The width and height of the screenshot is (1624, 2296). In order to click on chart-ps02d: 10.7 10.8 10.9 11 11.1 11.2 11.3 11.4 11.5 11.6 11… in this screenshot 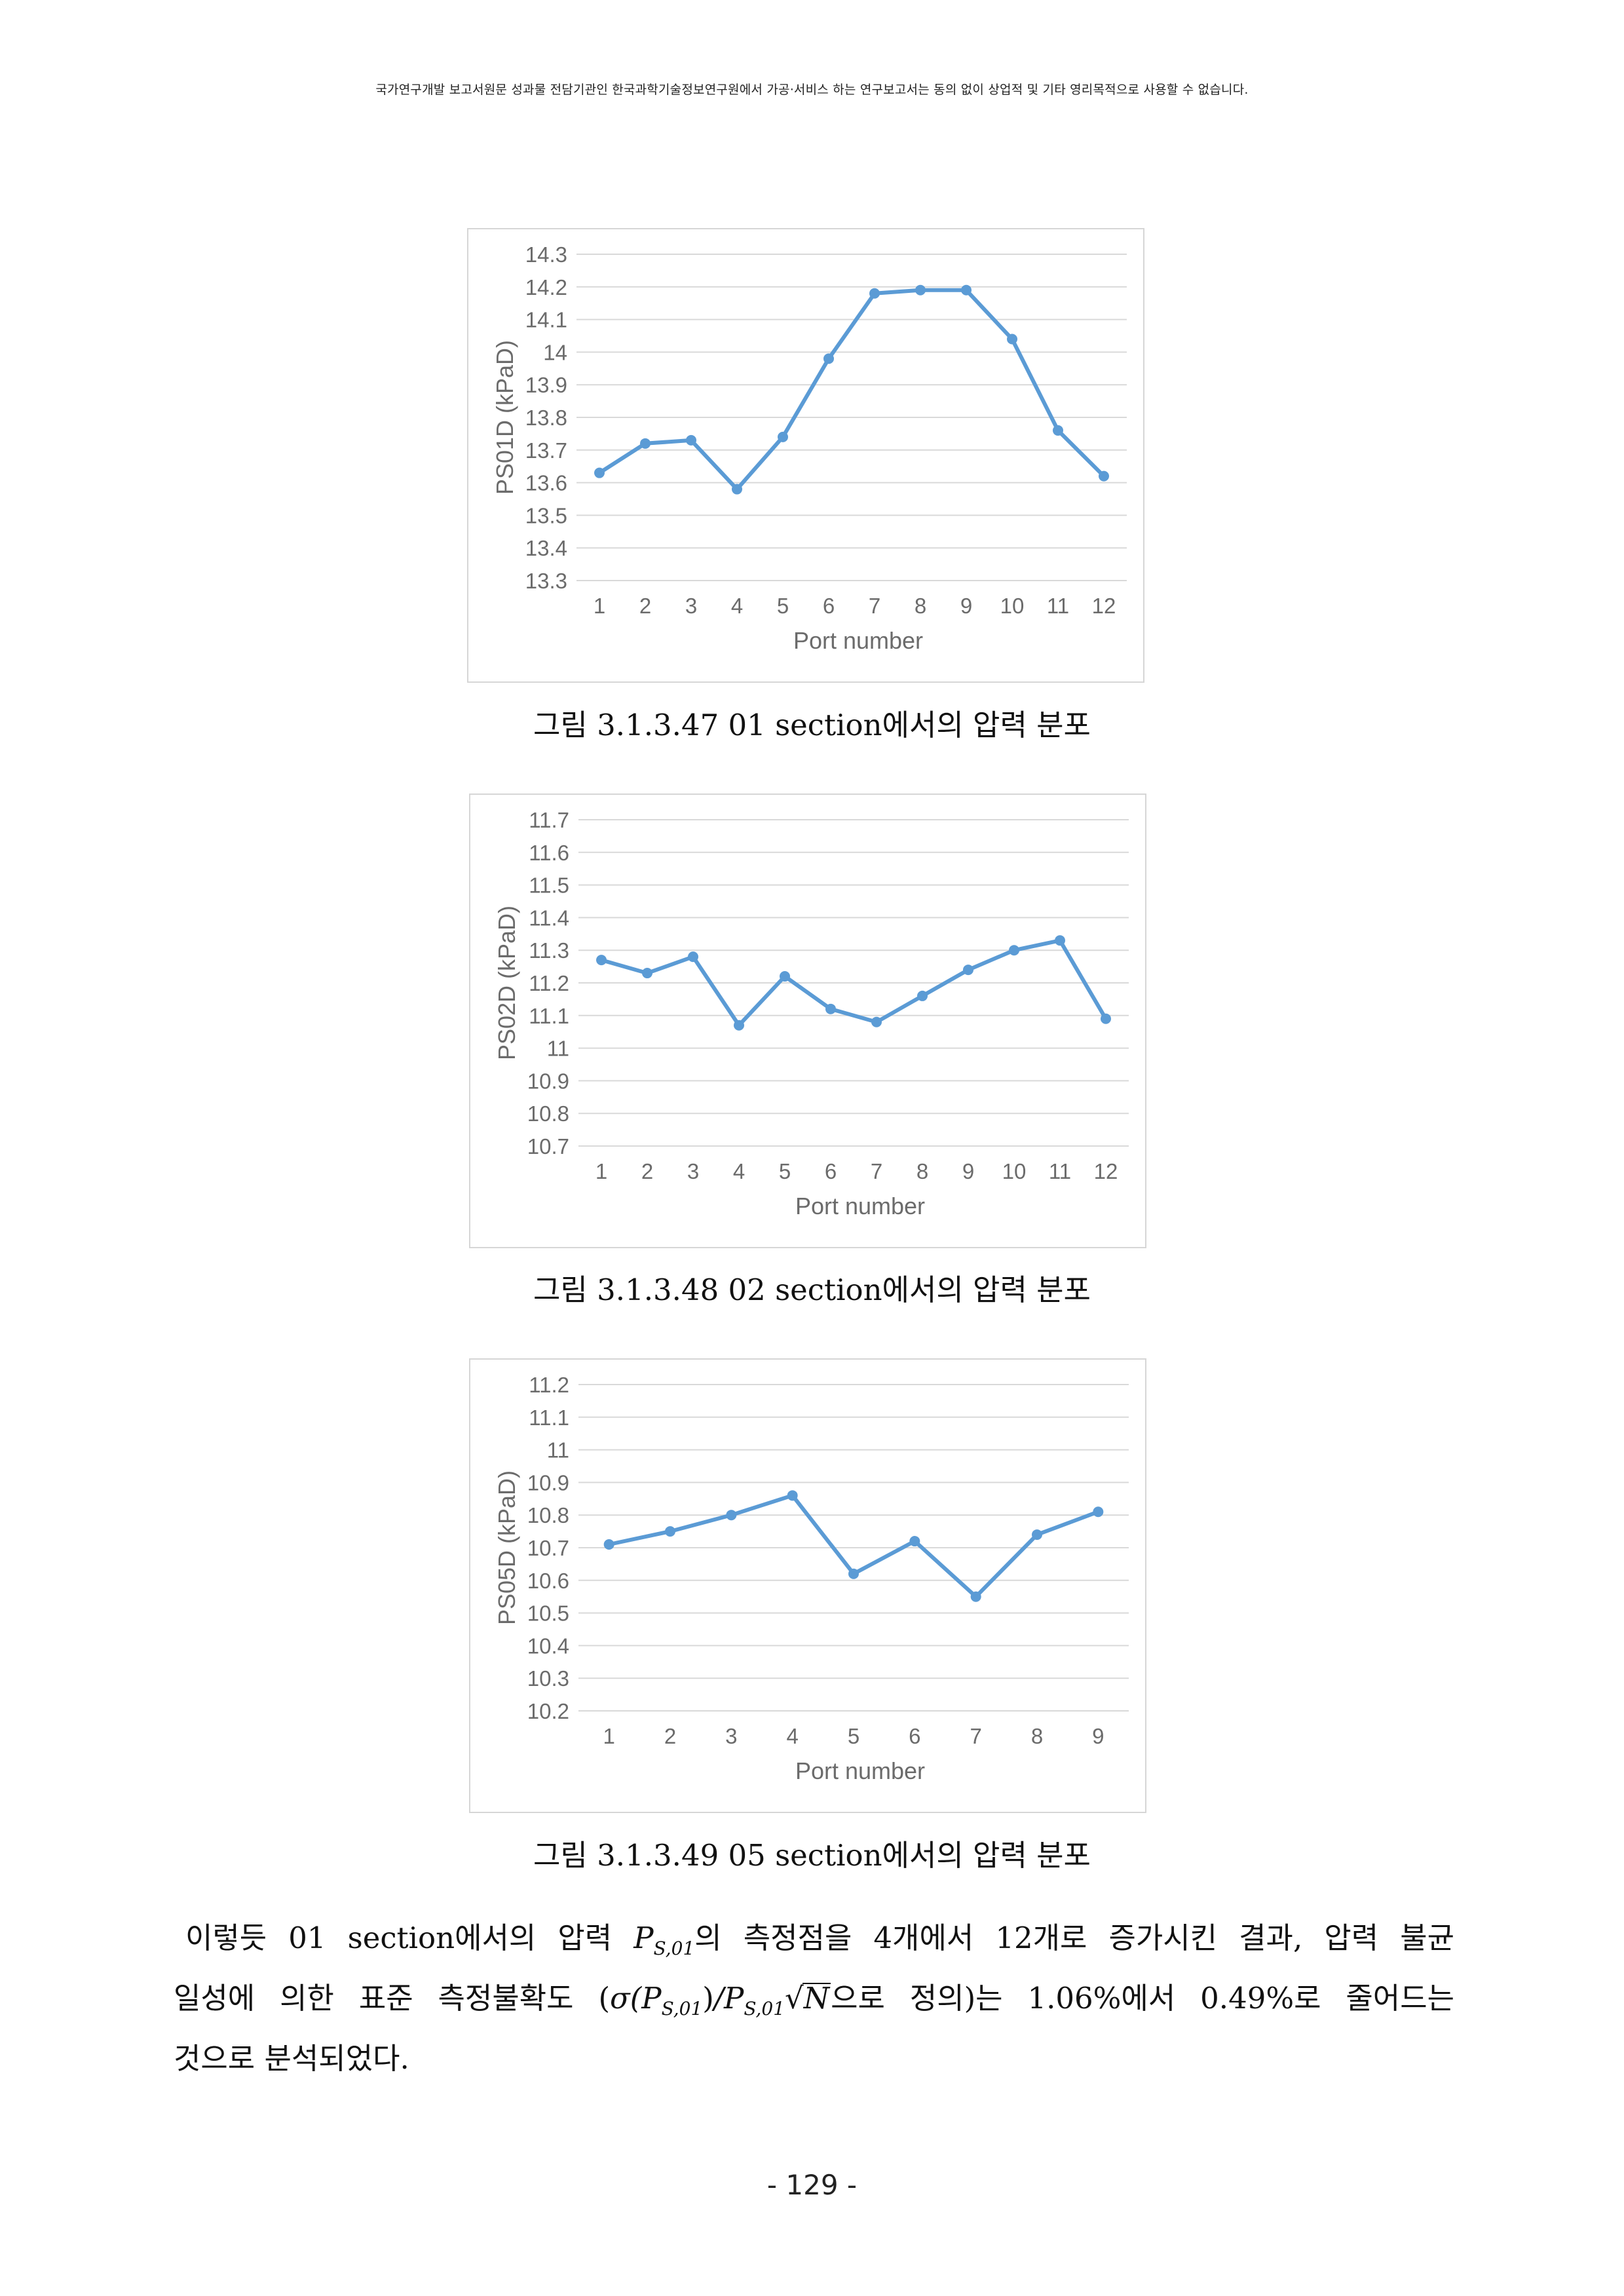, I will do `click(807, 1021)`.